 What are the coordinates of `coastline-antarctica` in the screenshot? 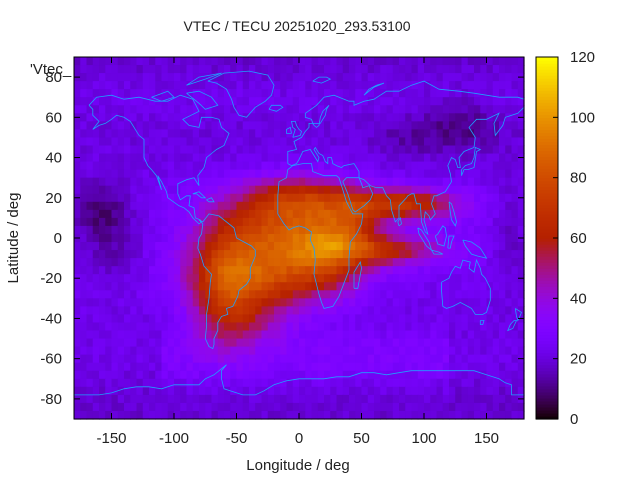 It's located at (299, 380).